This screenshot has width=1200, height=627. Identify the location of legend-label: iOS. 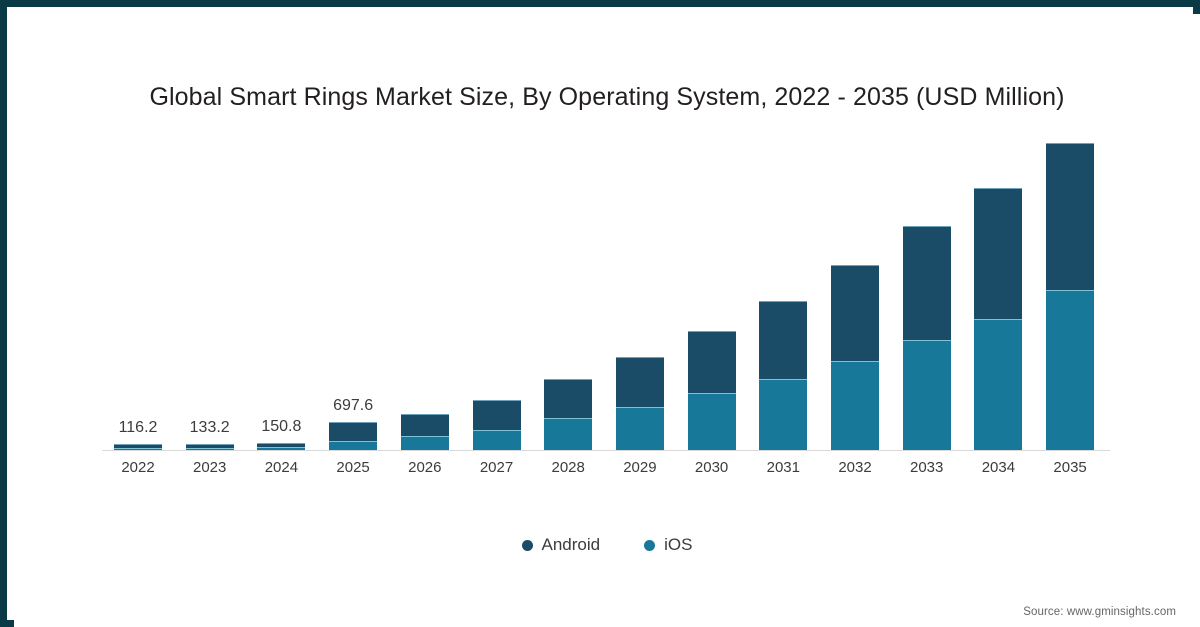
(678, 544).